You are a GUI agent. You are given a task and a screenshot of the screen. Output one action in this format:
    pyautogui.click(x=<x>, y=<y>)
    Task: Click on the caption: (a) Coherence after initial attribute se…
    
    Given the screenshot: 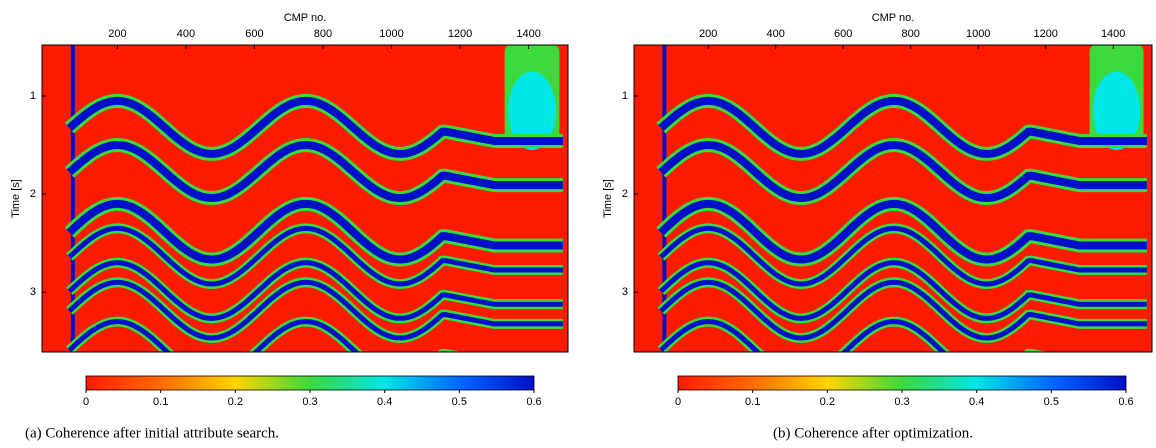 What is the action you would take?
    pyautogui.click(x=152, y=433)
    